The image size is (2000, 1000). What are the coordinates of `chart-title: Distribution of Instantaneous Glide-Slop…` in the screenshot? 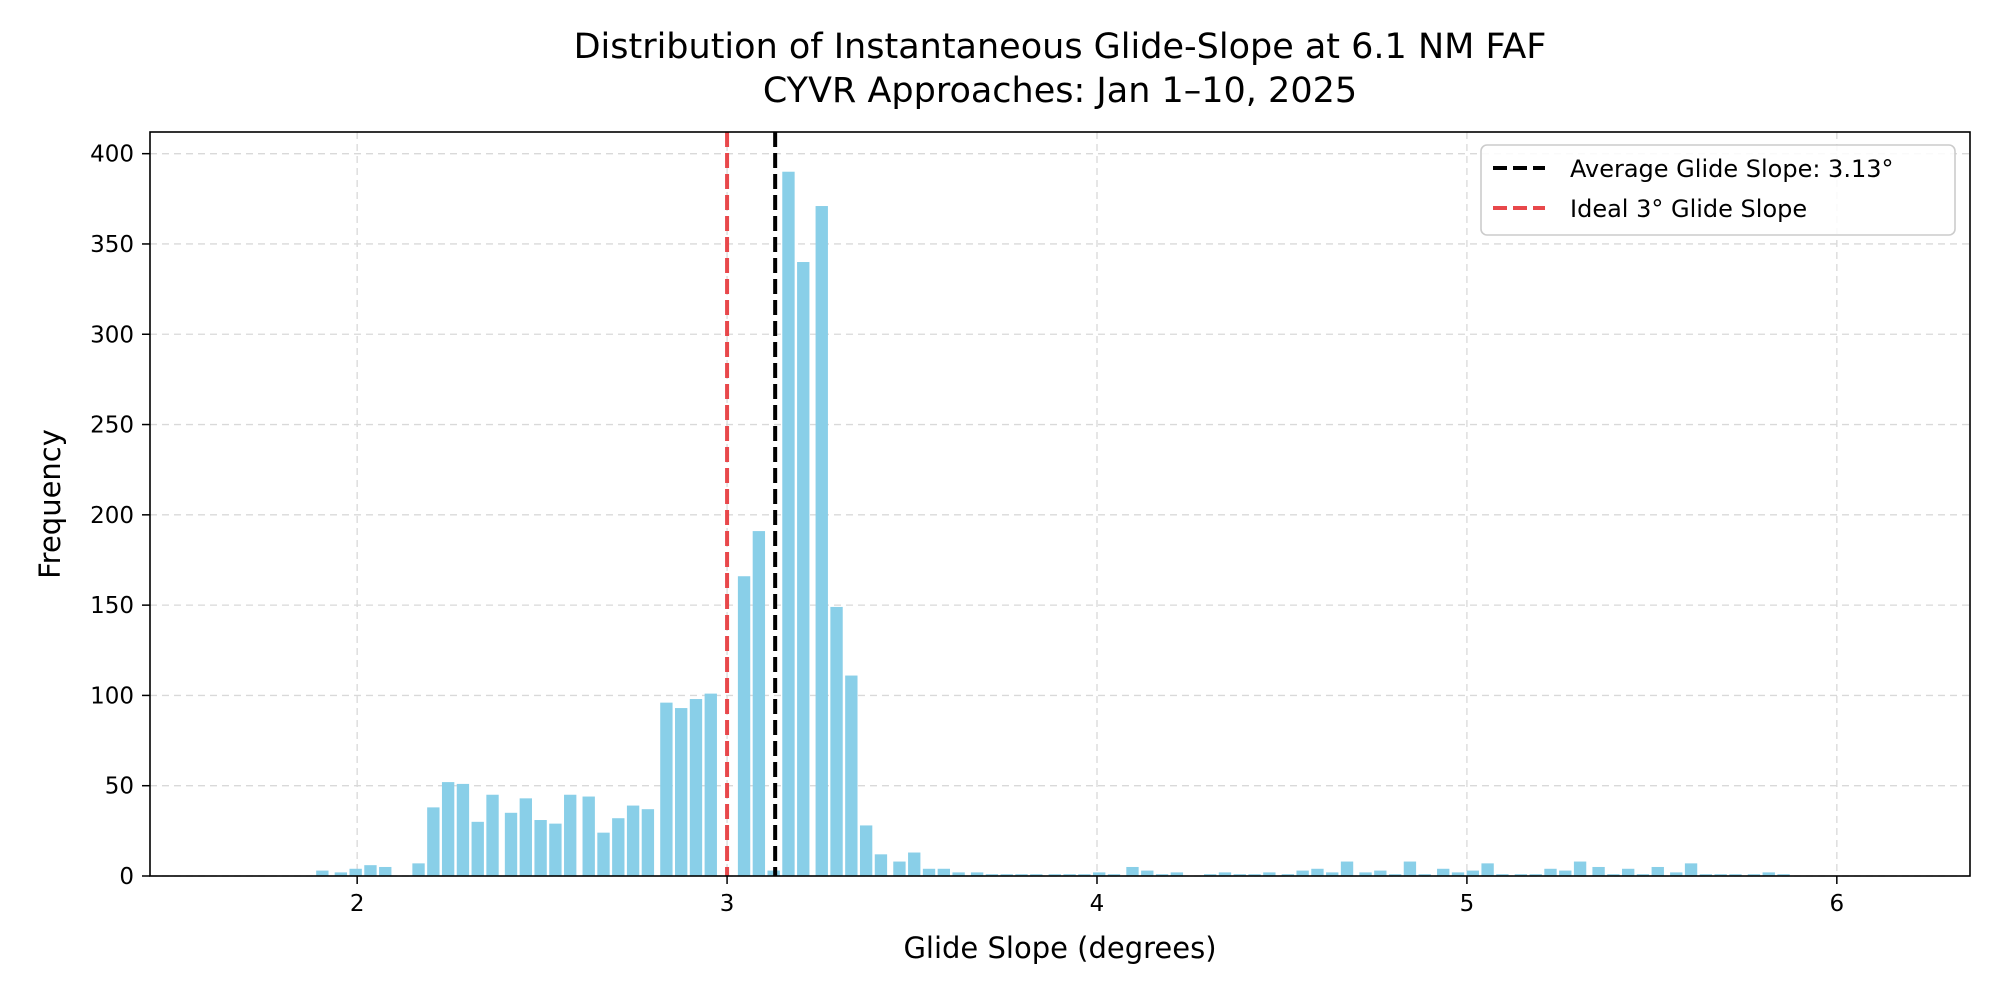 It's located at (1060, 47).